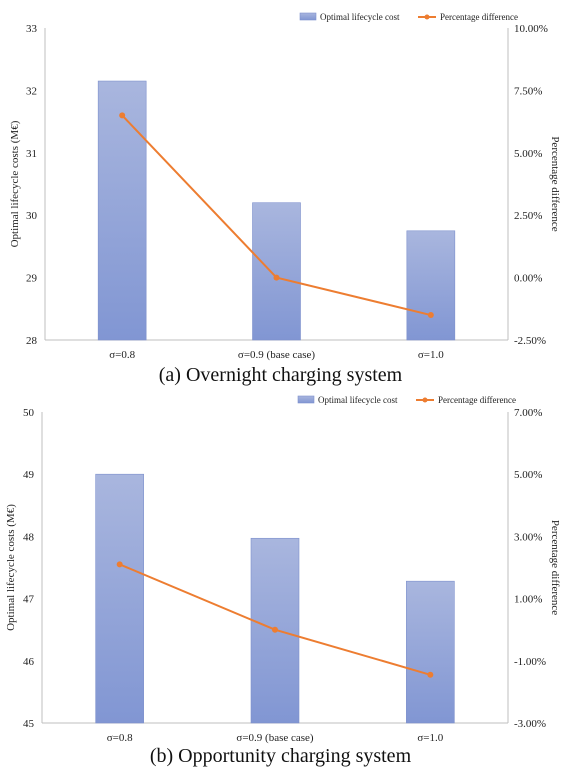 The width and height of the screenshot is (561, 770). I want to click on y-tick-label: 50, so click(29, 413).